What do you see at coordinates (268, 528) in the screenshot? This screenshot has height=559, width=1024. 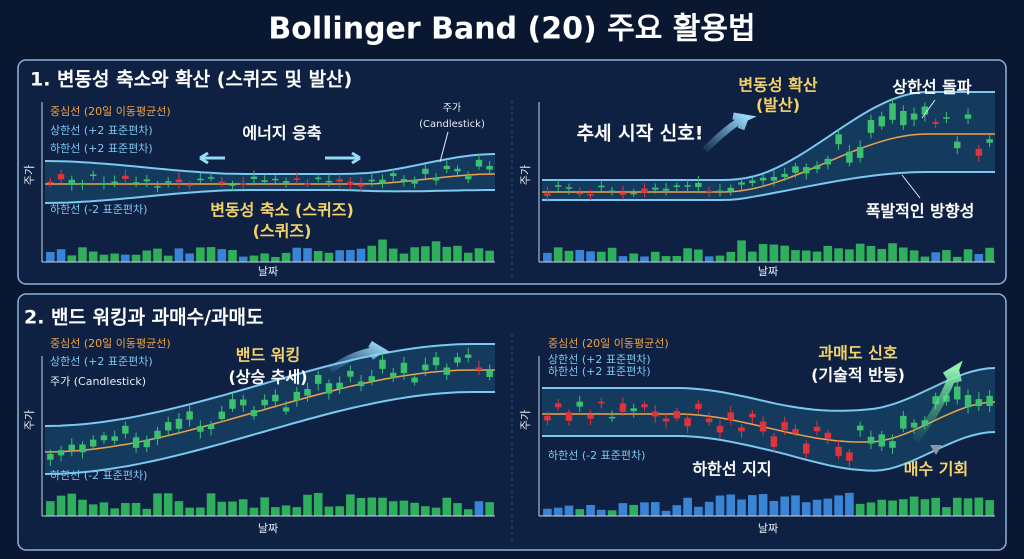 I see `x-axis-label: 날짜` at bounding box center [268, 528].